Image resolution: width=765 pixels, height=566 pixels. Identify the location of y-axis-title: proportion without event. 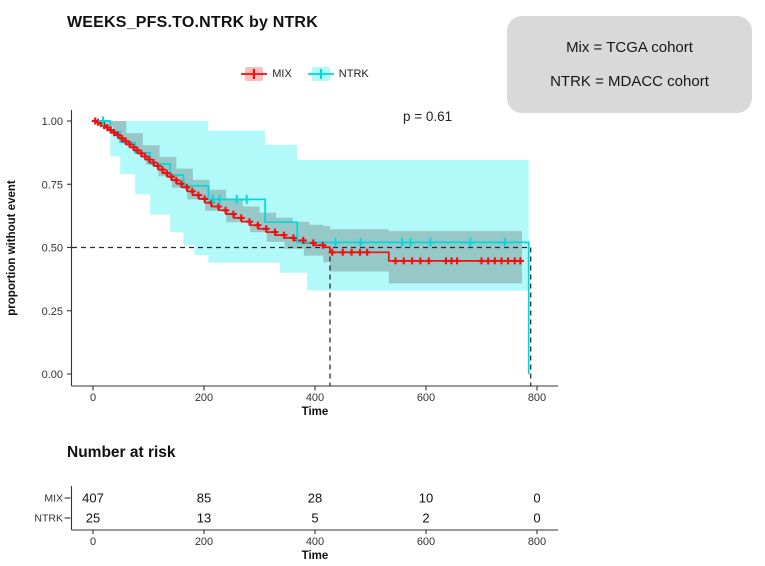
(12, 248).